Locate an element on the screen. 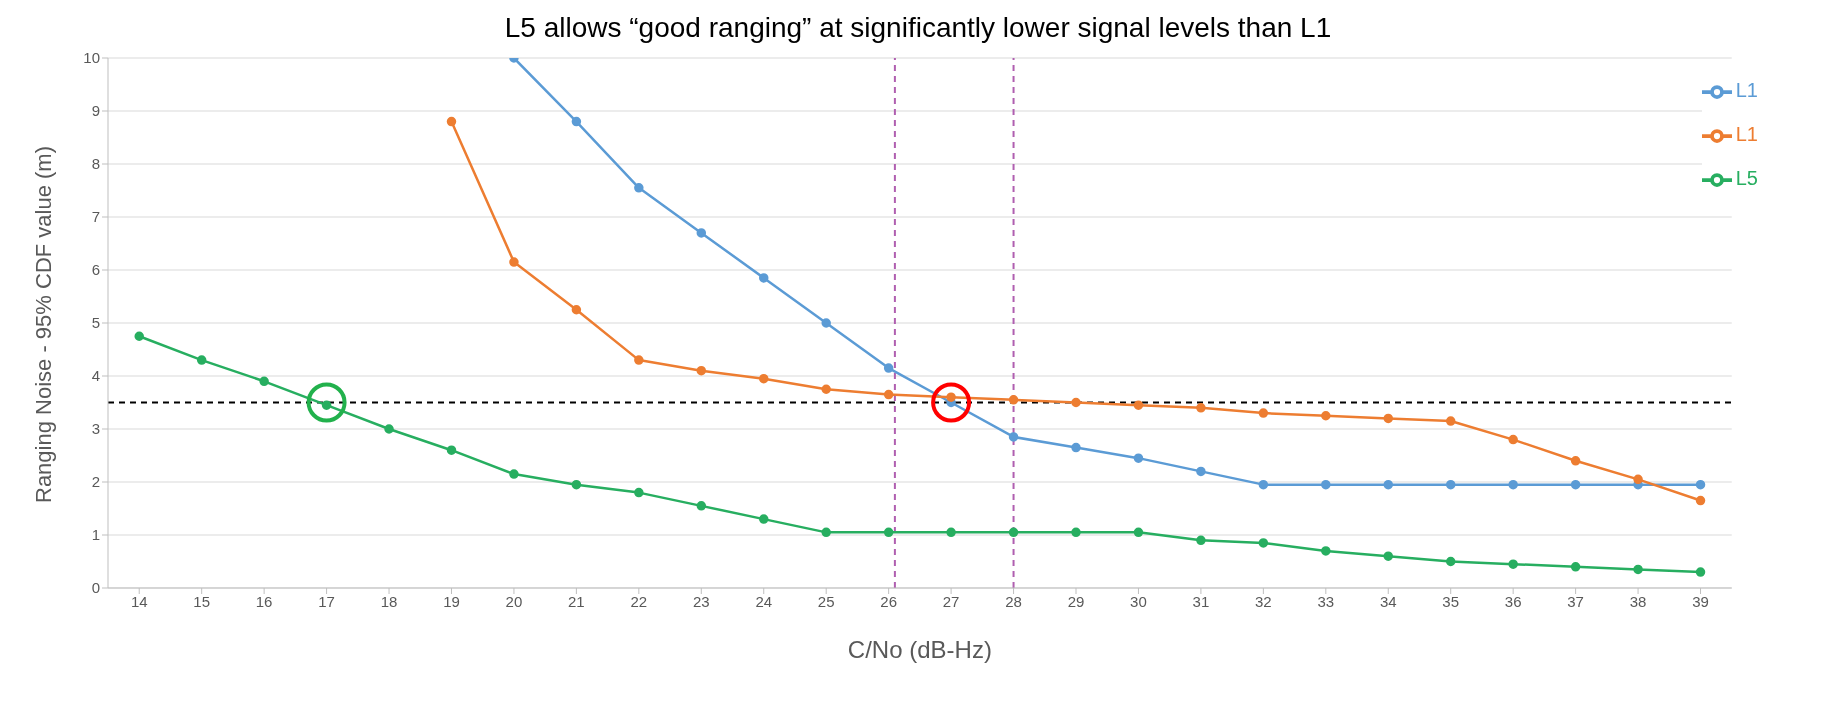  x-tick-label: 37 is located at coordinates (1575, 601).